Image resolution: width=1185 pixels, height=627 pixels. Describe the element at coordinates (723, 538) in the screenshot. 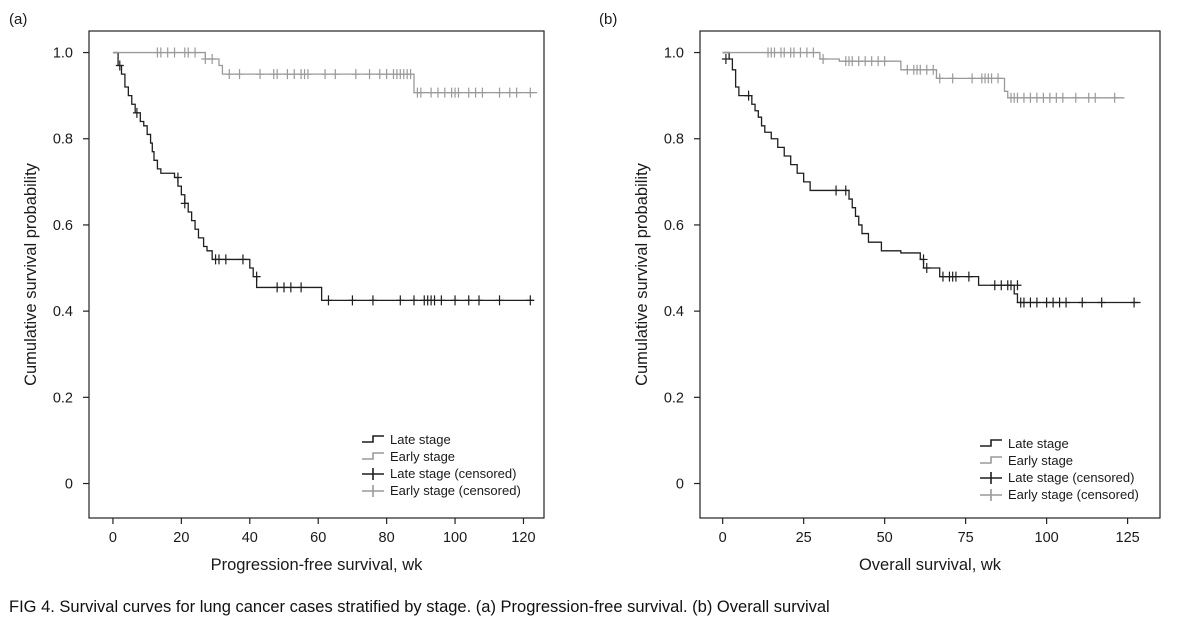

I see `x-tick-label: 0` at that location.